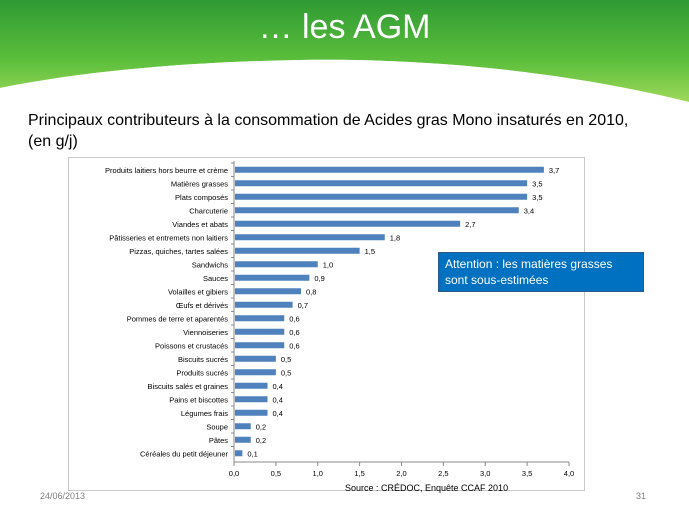 The width and height of the screenshot is (689, 517). I want to click on category-label: Pâtisseries et entremets non laitiers, so click(168, 237).